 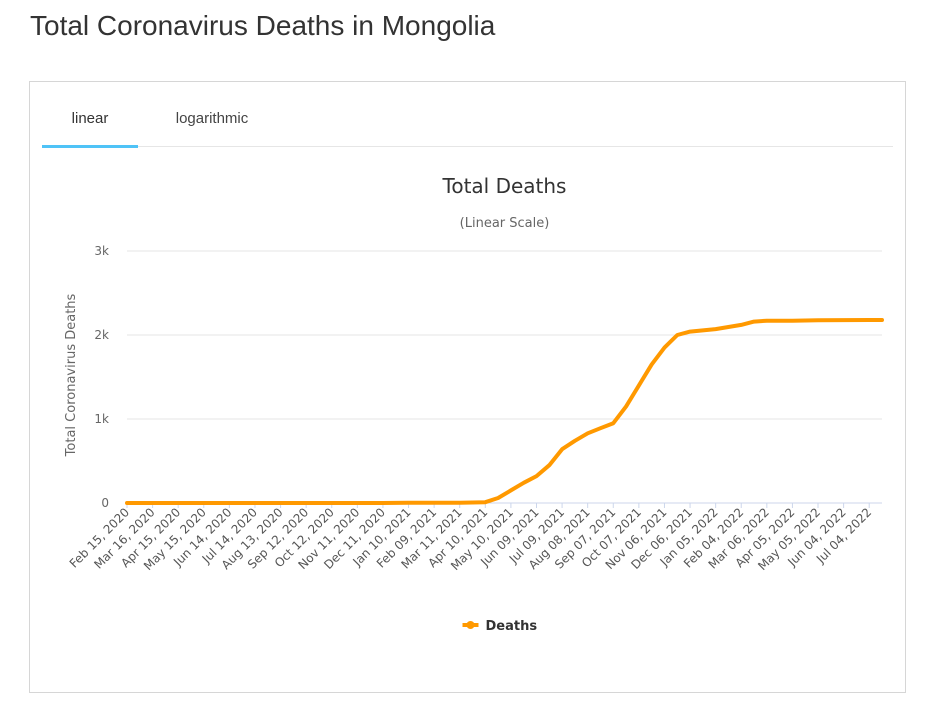 What do you see at coordinates (505, 223) in the screenshot?
I see `chart-subtitle: (Linear Scale)` at bounding box center [505, 223].